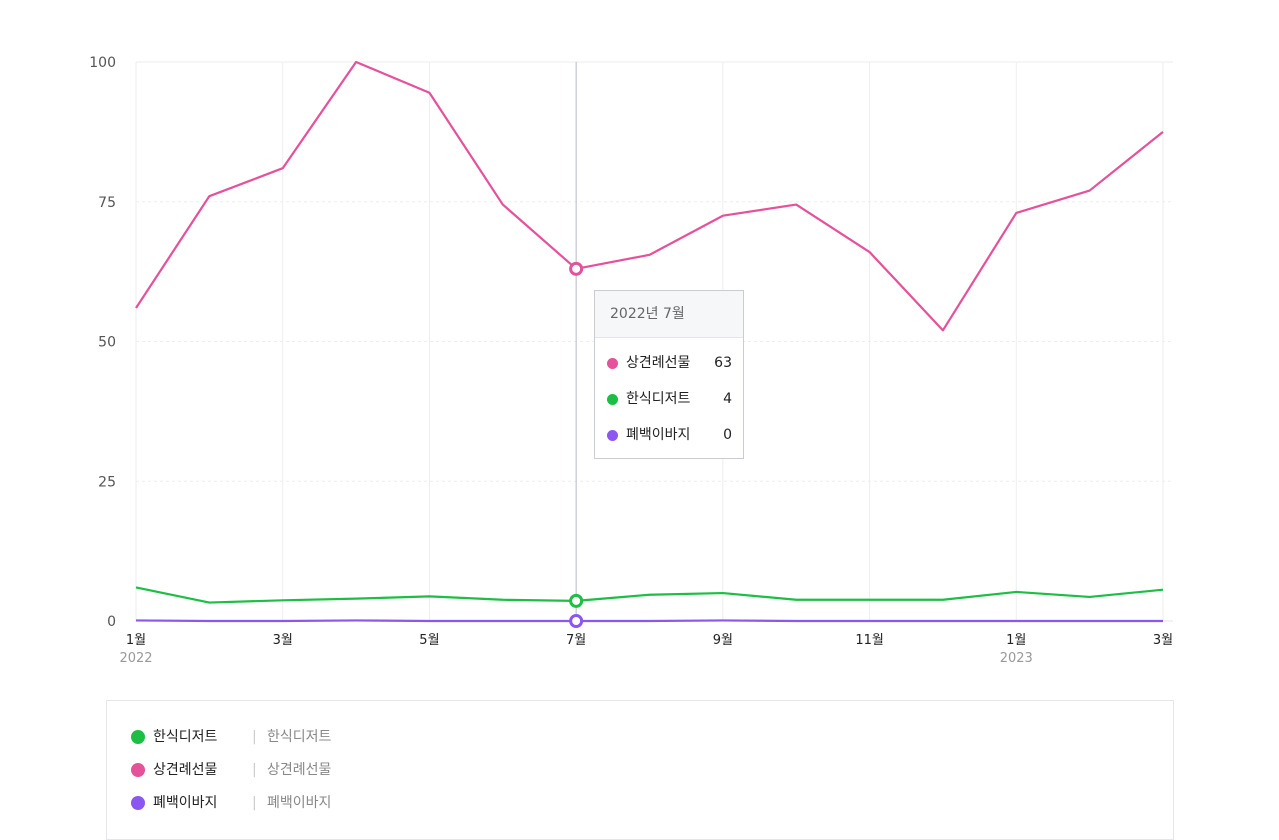  I want to click on tooltip-series-value: 63, so click(723, 363).